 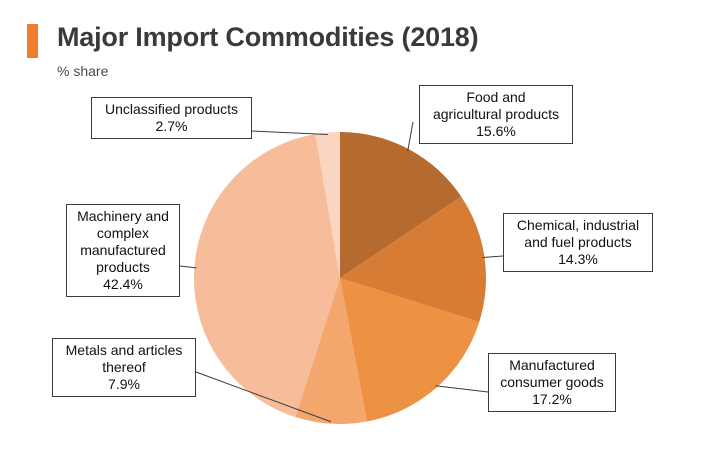 What do you see at coordinates (266, 276) in the screenshot?
I see `slice-machinery-complex` at bounding box center [266, 276].